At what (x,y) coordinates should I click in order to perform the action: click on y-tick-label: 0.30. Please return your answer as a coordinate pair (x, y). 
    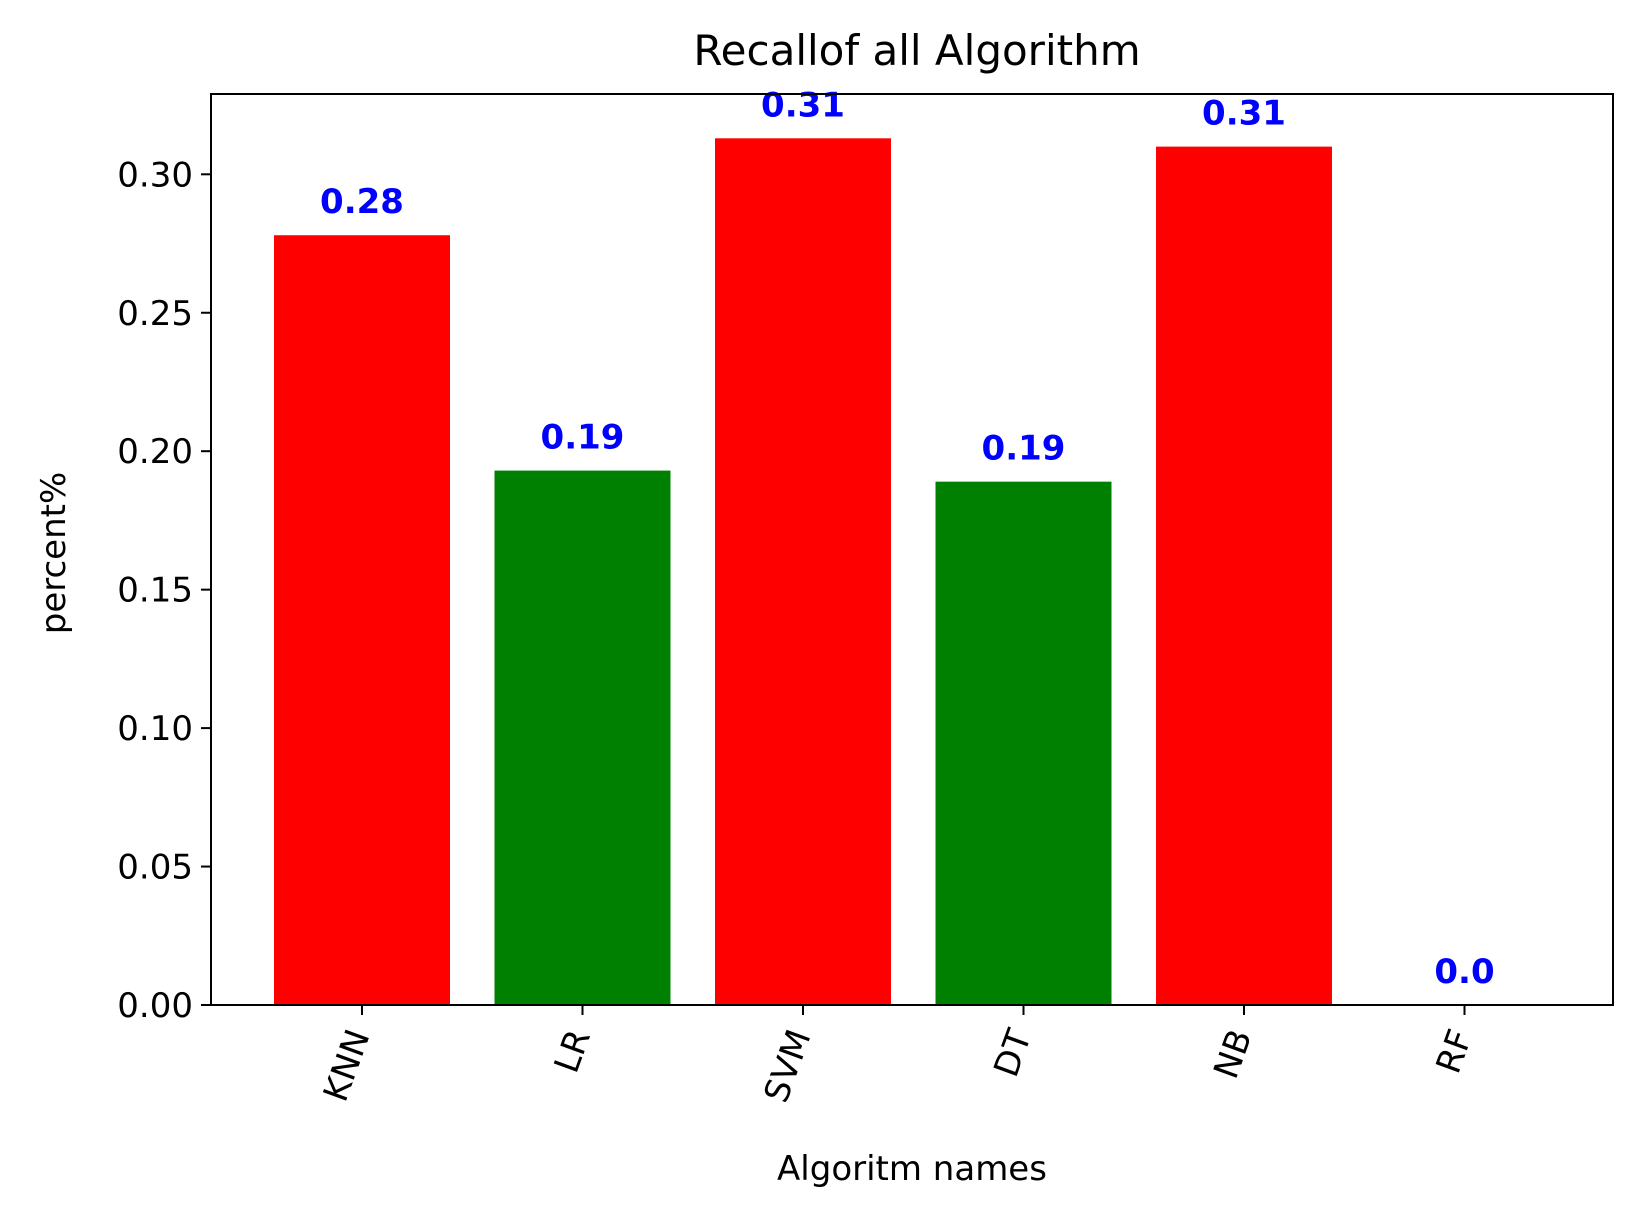
    Looking at the image, I should click on (155, 175).